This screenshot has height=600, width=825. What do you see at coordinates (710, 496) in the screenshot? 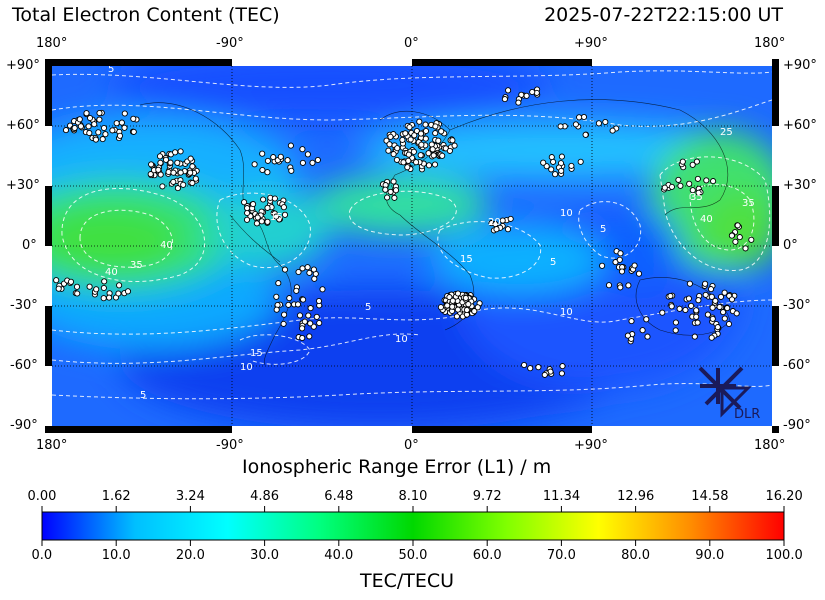
I see `colorbar-top-tick-label: 14.58` at bounding box center [710, 496].